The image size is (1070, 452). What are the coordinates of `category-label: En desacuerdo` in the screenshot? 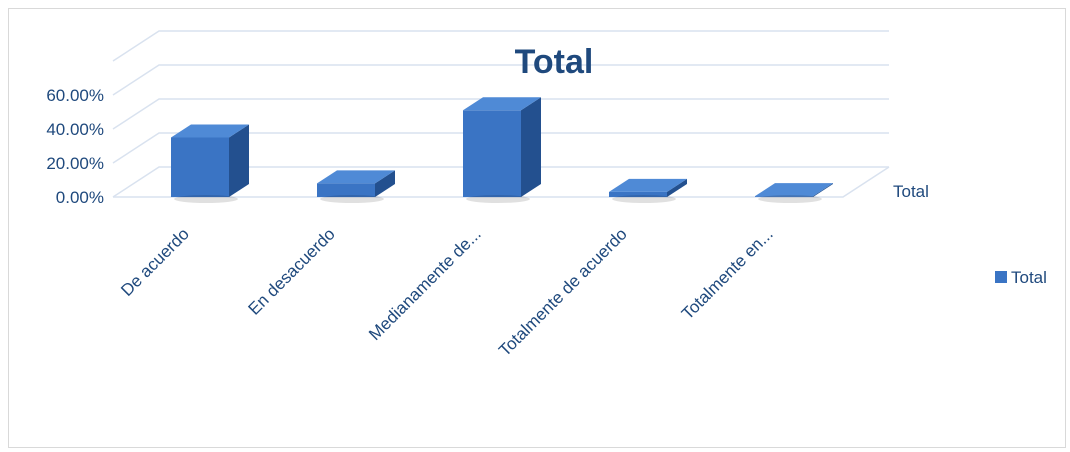 It's located at (292, 271).